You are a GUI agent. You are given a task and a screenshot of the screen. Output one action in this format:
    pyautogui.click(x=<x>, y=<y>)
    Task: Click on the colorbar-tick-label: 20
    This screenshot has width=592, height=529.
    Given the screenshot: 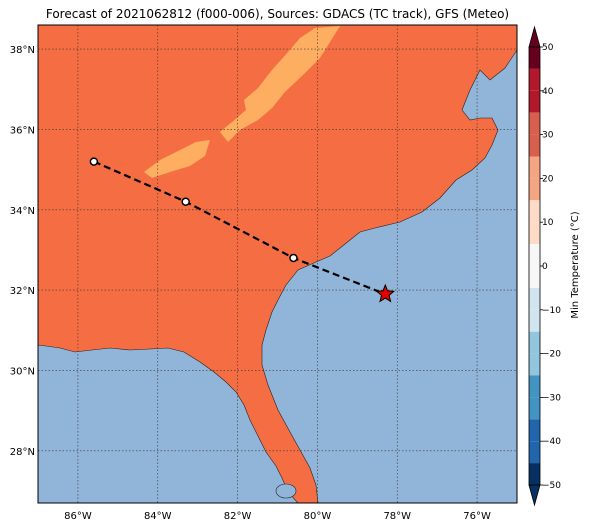 What is the action you would take?
    pyautogui.click(x=548, y=179)
    